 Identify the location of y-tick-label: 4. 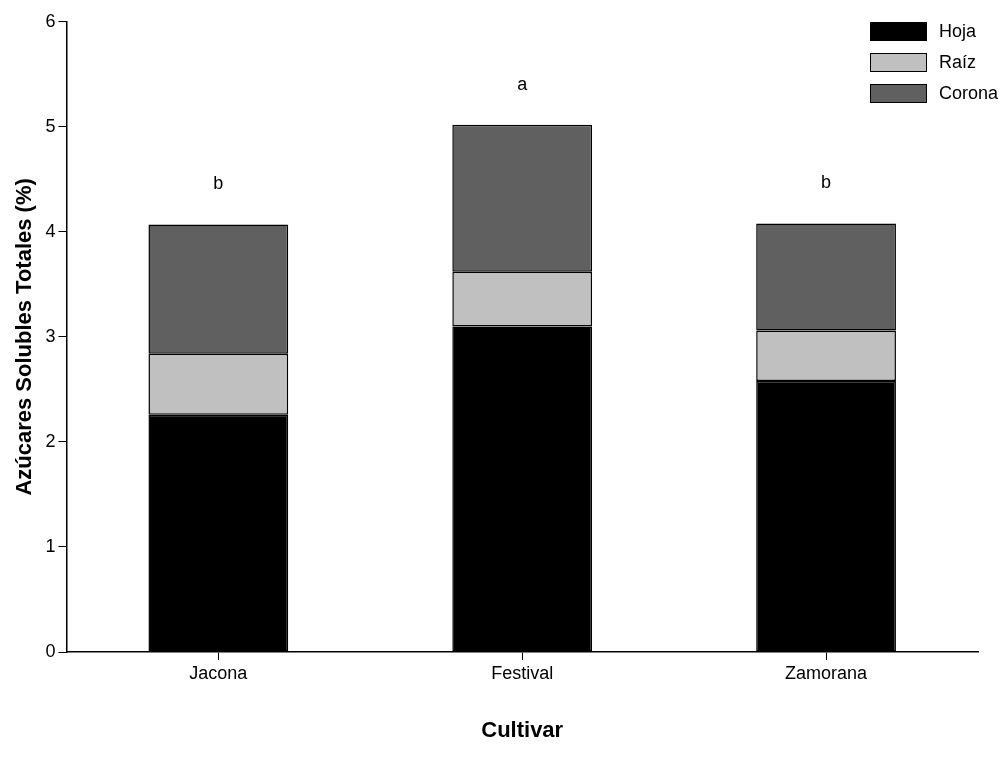
(50, 230).